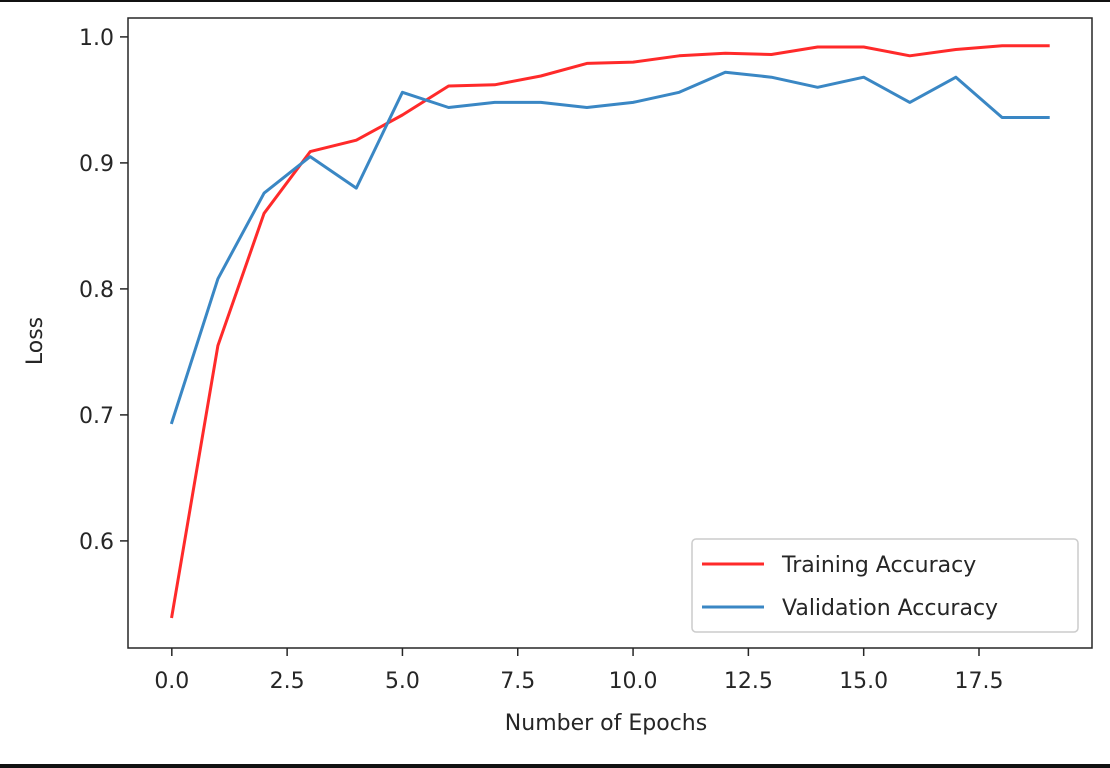  I want to click on x-tick-label: 5.0, so click(402, 681).